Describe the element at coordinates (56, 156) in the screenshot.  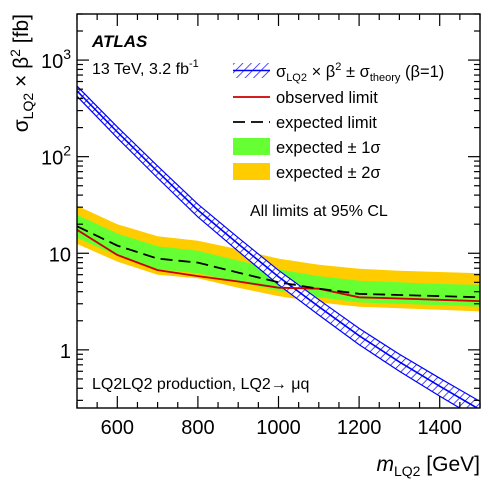
I see `y-tick-label: 10²` at that location.